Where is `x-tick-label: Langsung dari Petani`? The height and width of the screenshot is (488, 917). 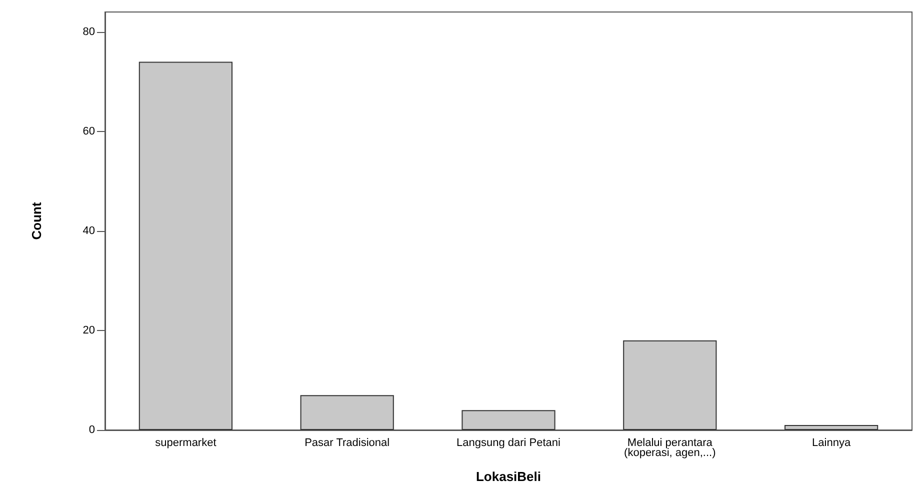 x-tick-label: Langsung dari Petani is located at coordinates (508, 443).